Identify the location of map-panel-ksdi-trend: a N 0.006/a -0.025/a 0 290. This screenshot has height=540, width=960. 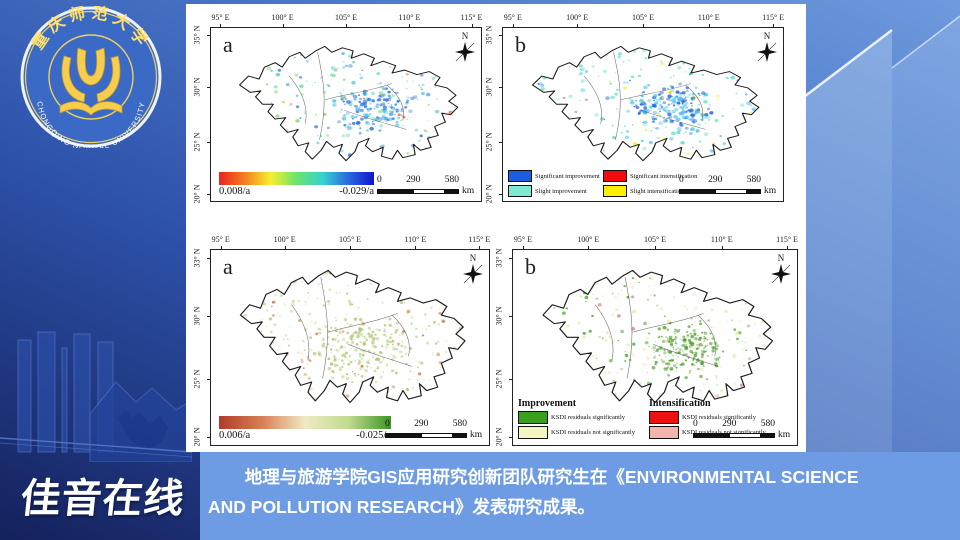
(342, 339).